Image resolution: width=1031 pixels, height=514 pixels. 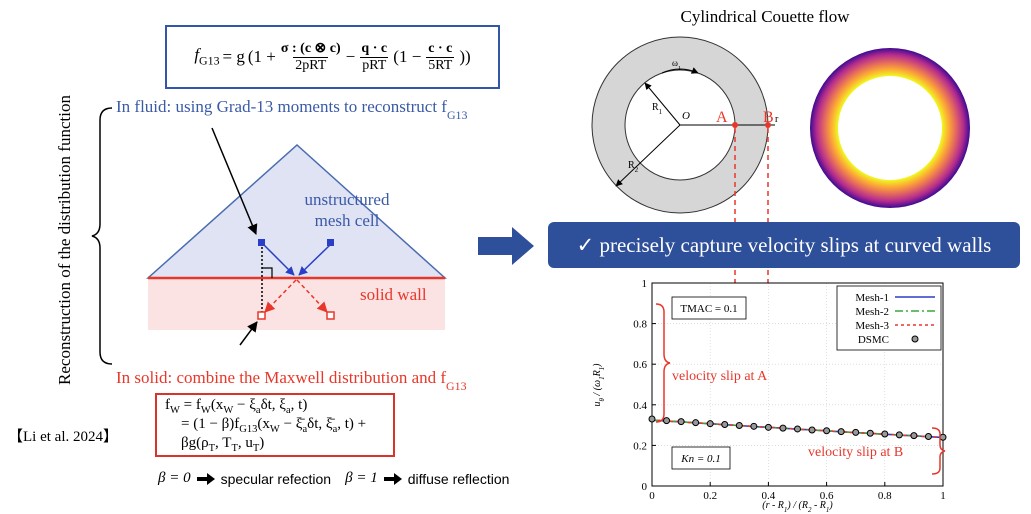 I want to click on text-piece: ω, so click(x=675, y=63).